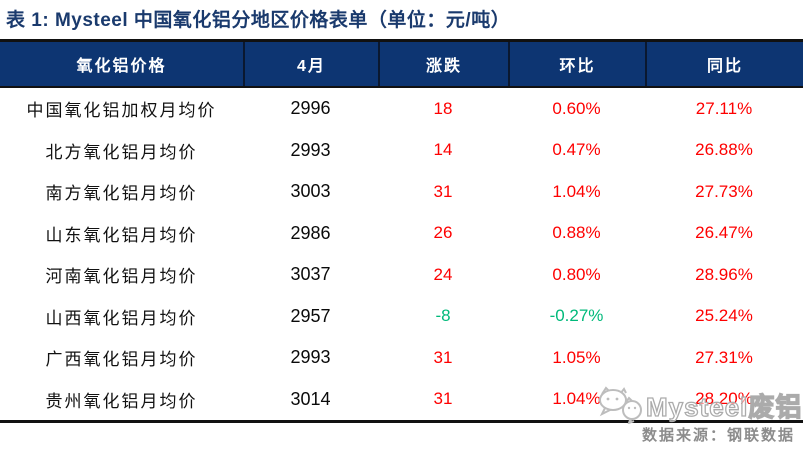  I want to click on region-cell: 南方氧化铝月均价, so click(121, 194).